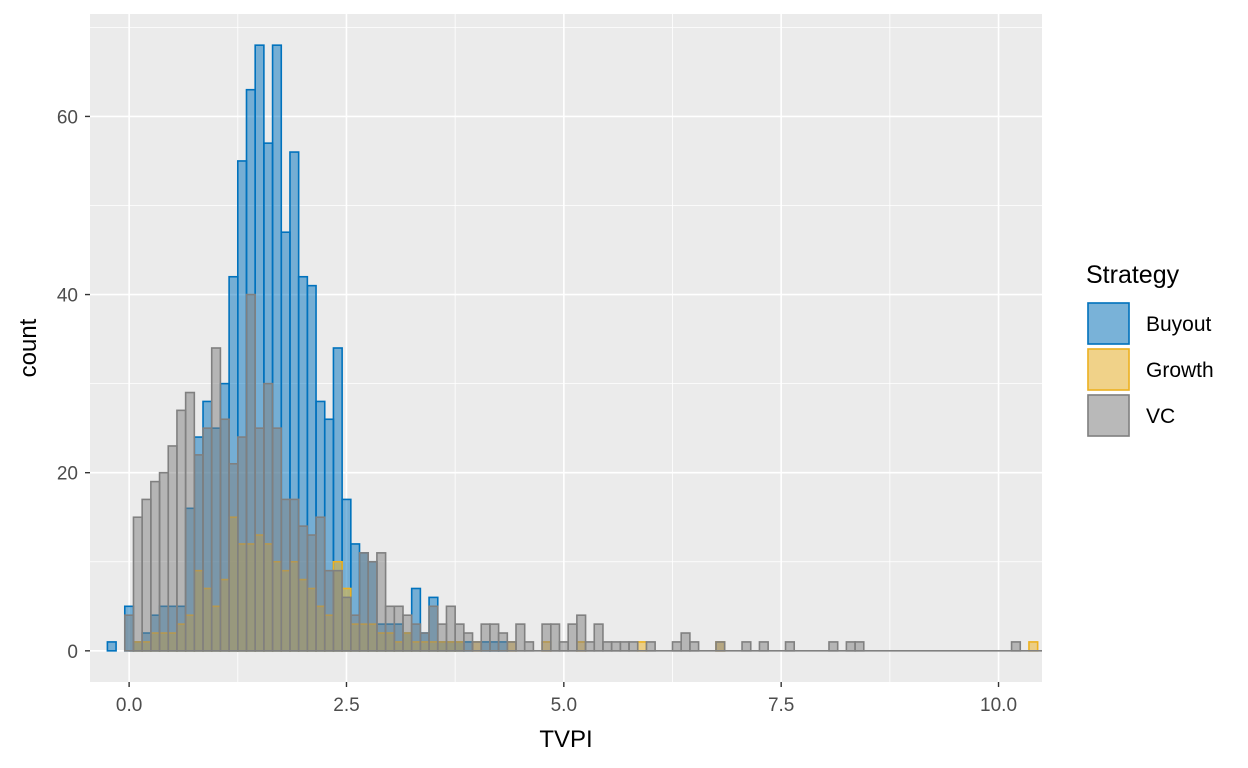 The height and width of the screenshot is (768, 1248). Describe the element at coordinates (1108, 369) in the screenshot. I see `legend-key-growth` at that location.